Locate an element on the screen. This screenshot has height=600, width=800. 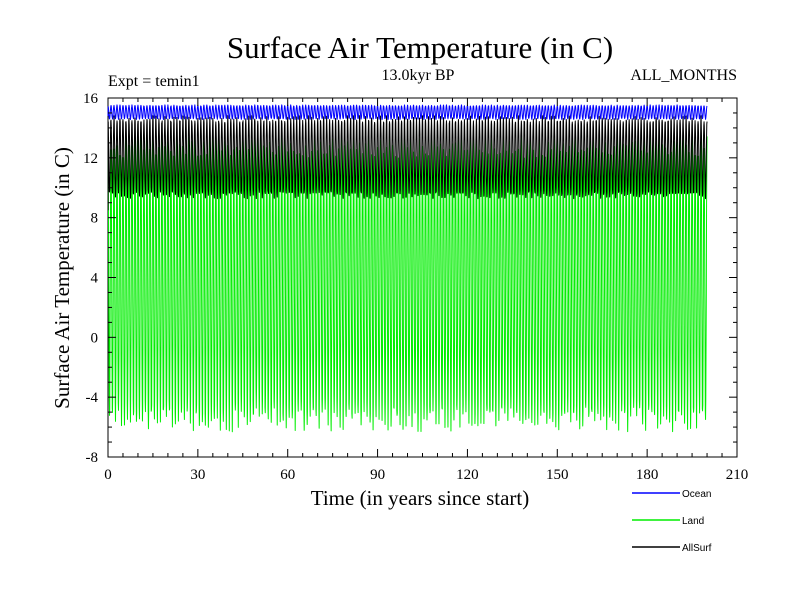
x-tick-label: 150 is located at coordinates (557, 475).